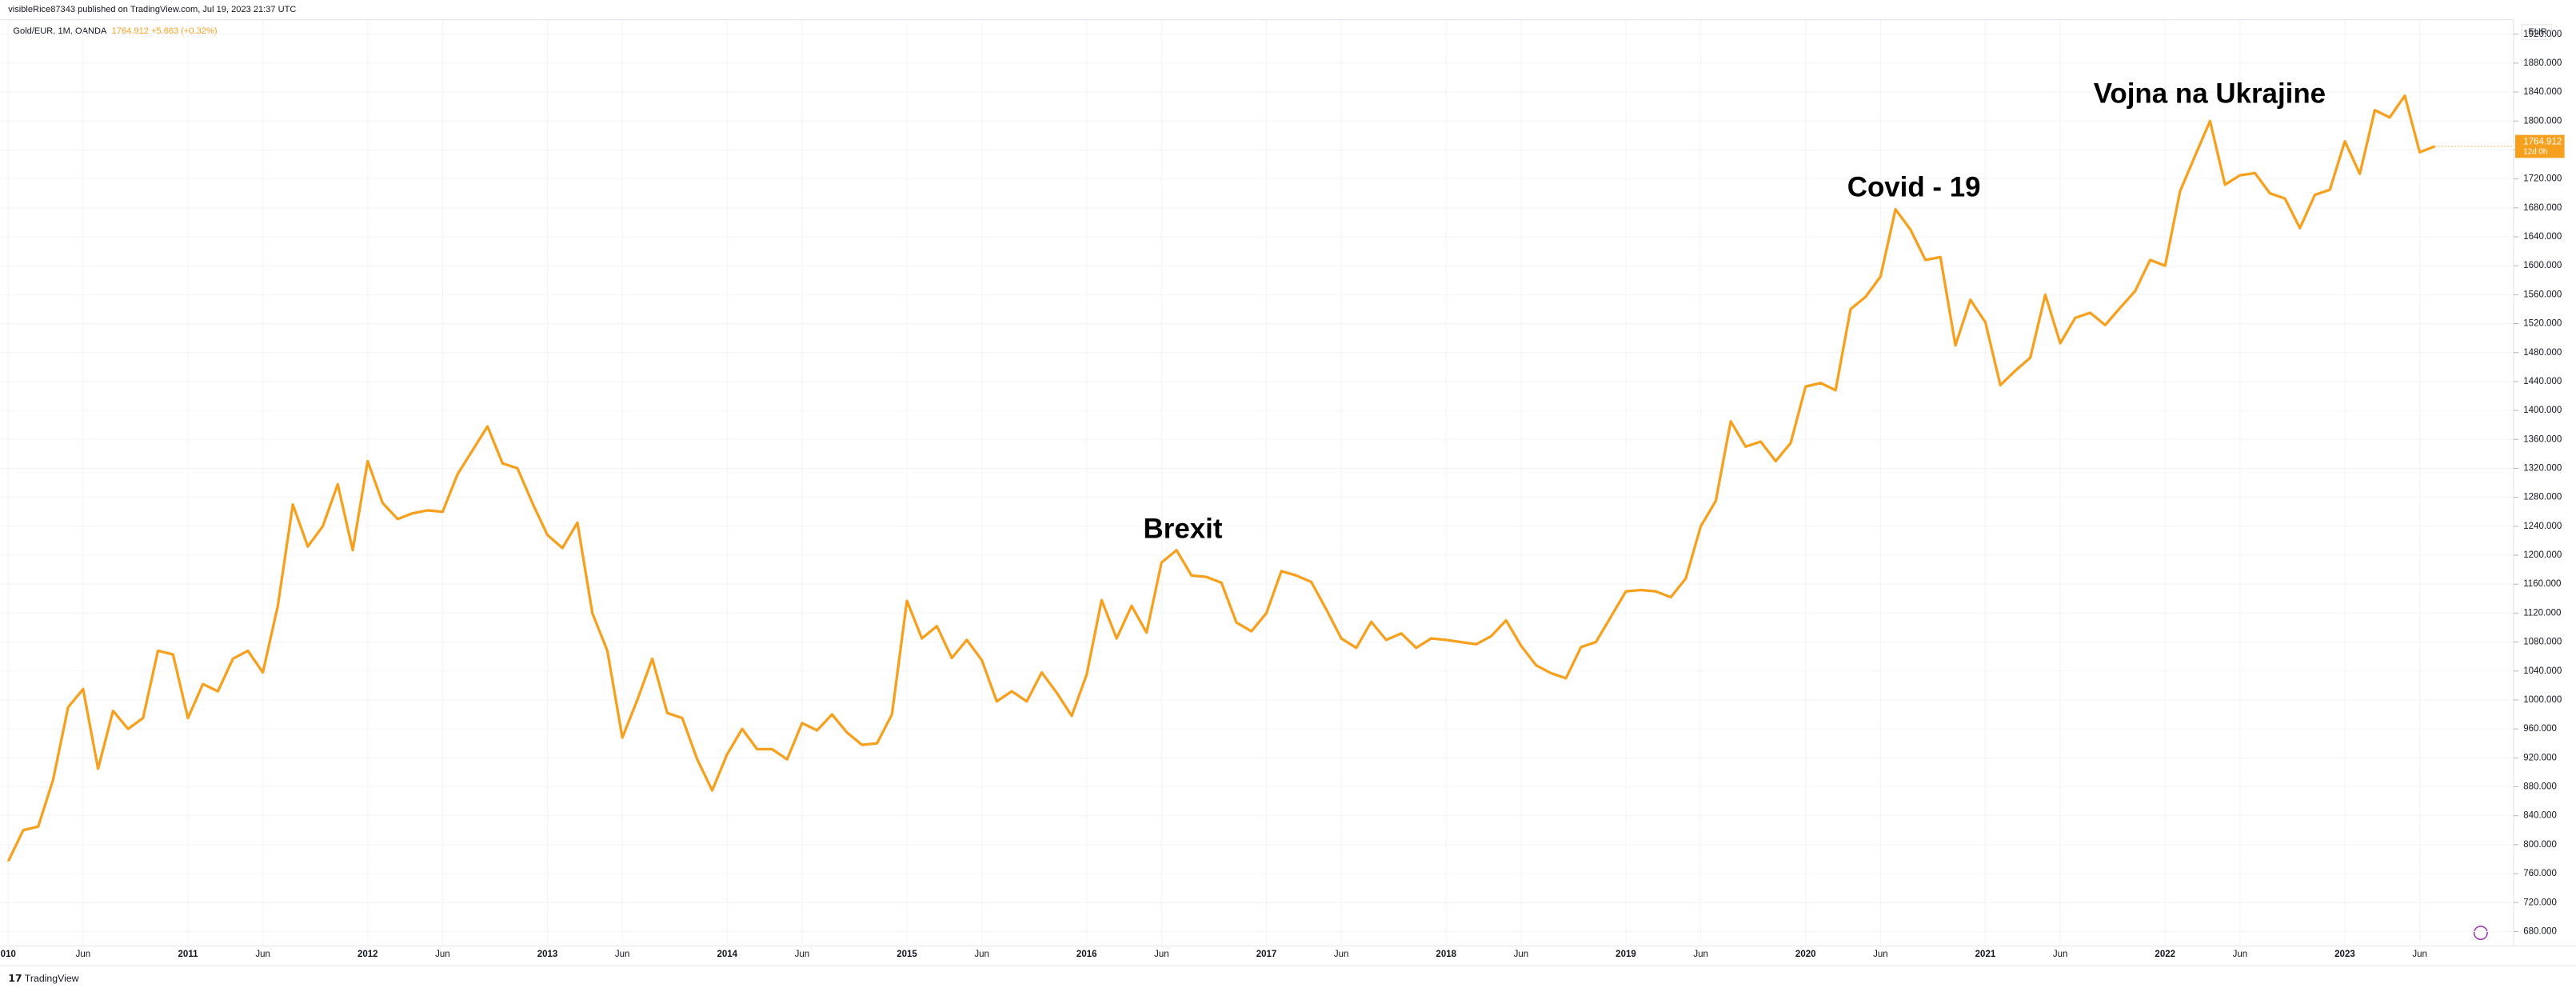  I want to click on last-price-tag, so click(2540, 146).